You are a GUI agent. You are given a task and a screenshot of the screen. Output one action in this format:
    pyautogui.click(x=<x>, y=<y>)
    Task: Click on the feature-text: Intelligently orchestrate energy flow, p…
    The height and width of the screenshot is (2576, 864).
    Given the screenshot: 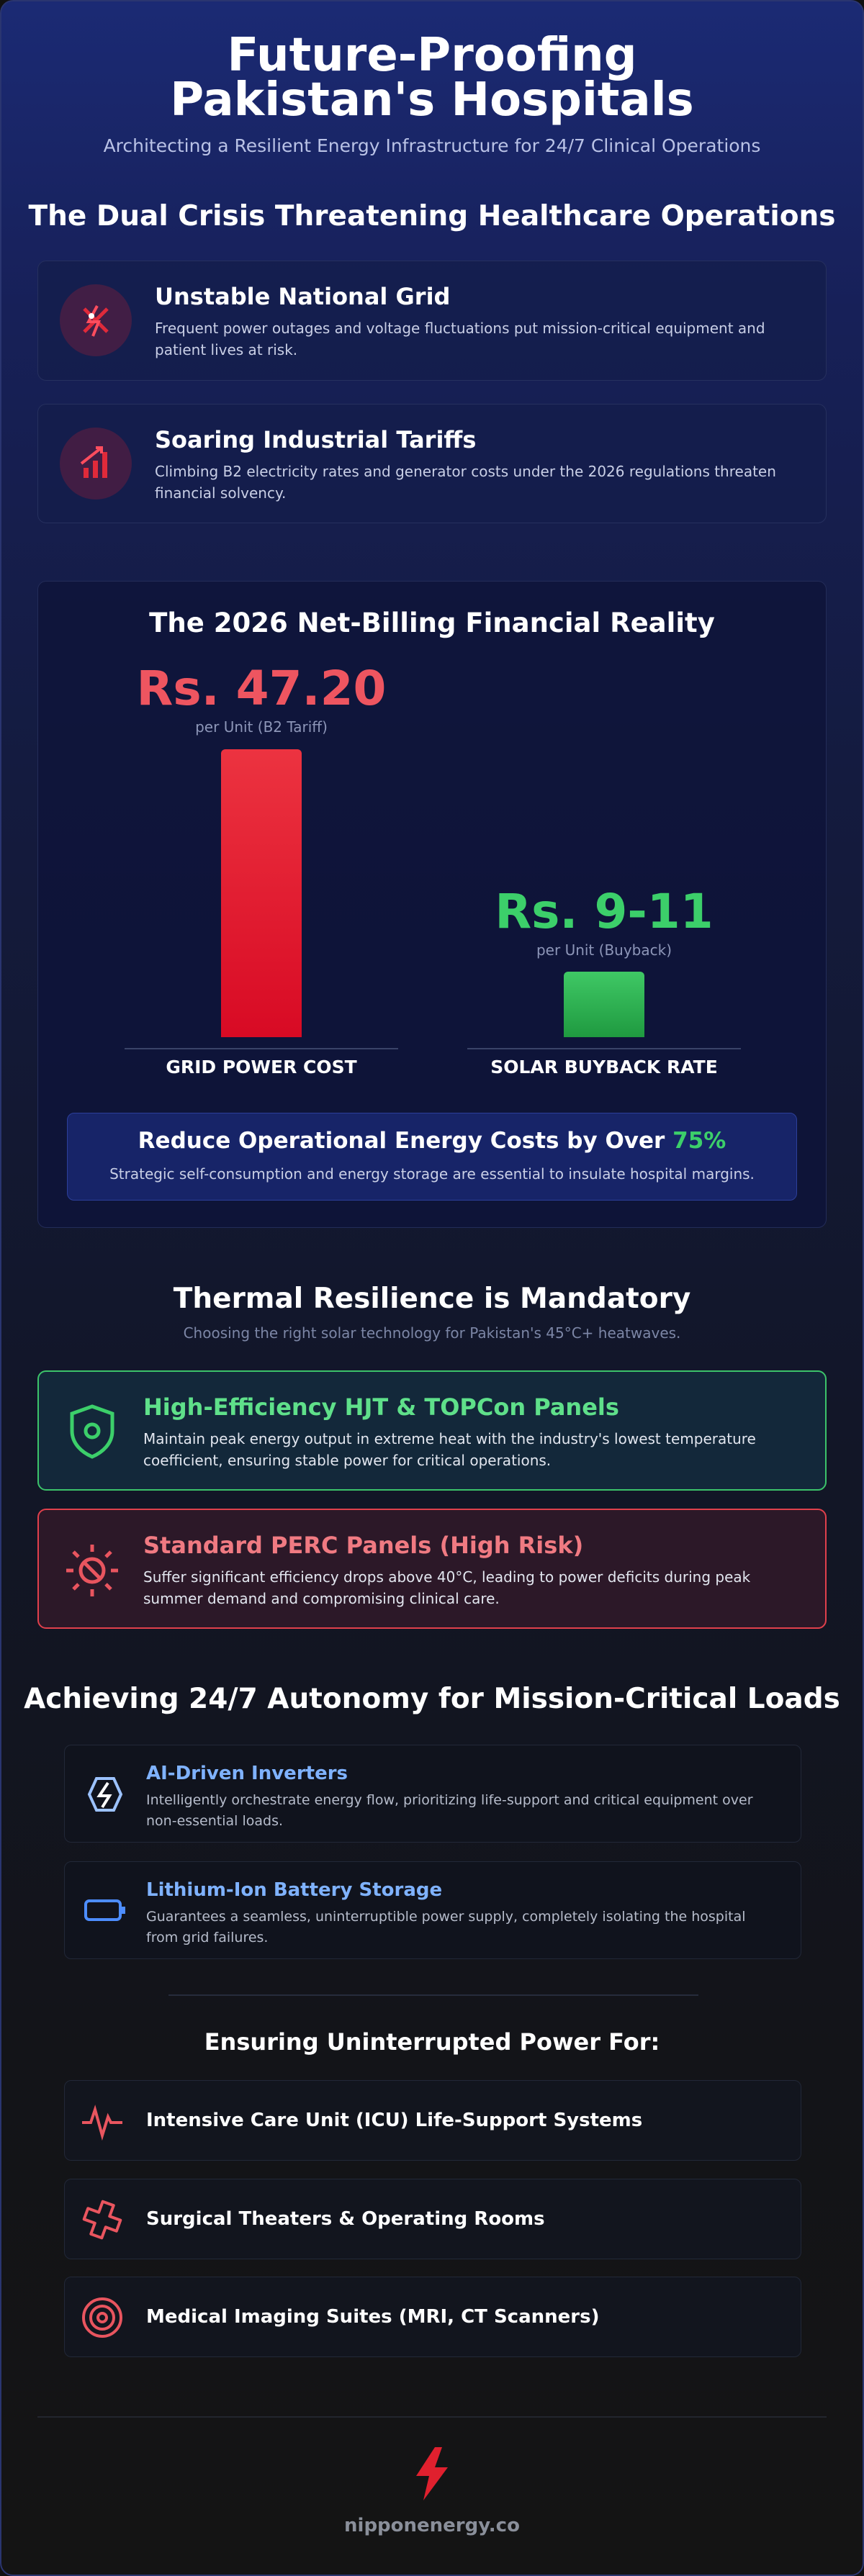 What is the action you would take?
    pyautogui.click(x=449, y=1811)
    